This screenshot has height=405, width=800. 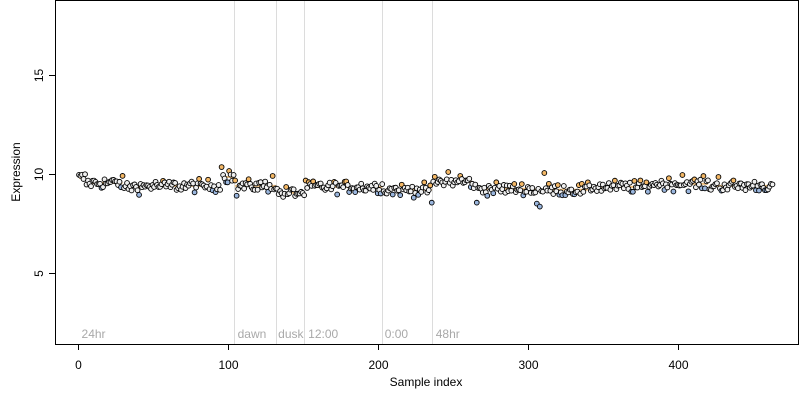 What do you see at coordinates (397, 334) in the screenshot?
I see `region-label-4: 0:00` at bounding box center [397, 334].